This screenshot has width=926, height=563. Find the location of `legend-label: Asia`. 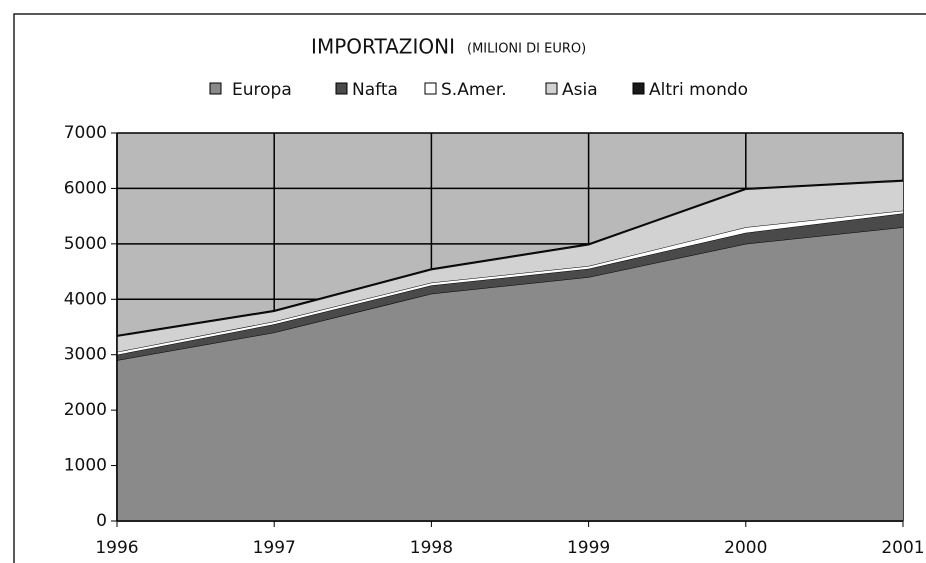

legend-label: Asia is located at coordinates (580, 90).